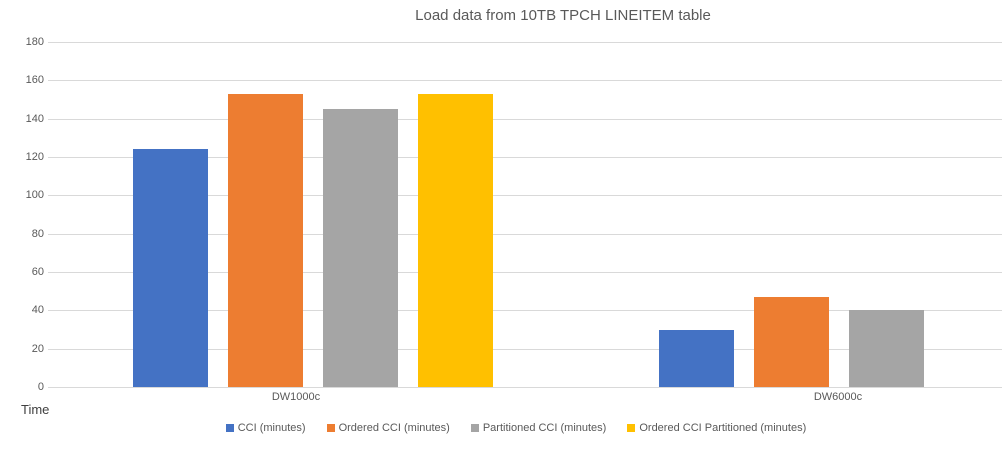  I want to click on chart-title: Load data from 10TB TPCH LINEITEM table, so click(563, 15).